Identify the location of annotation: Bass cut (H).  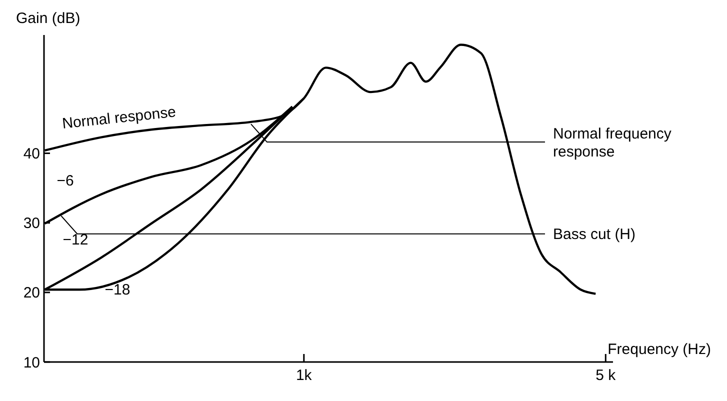
(594, 235).